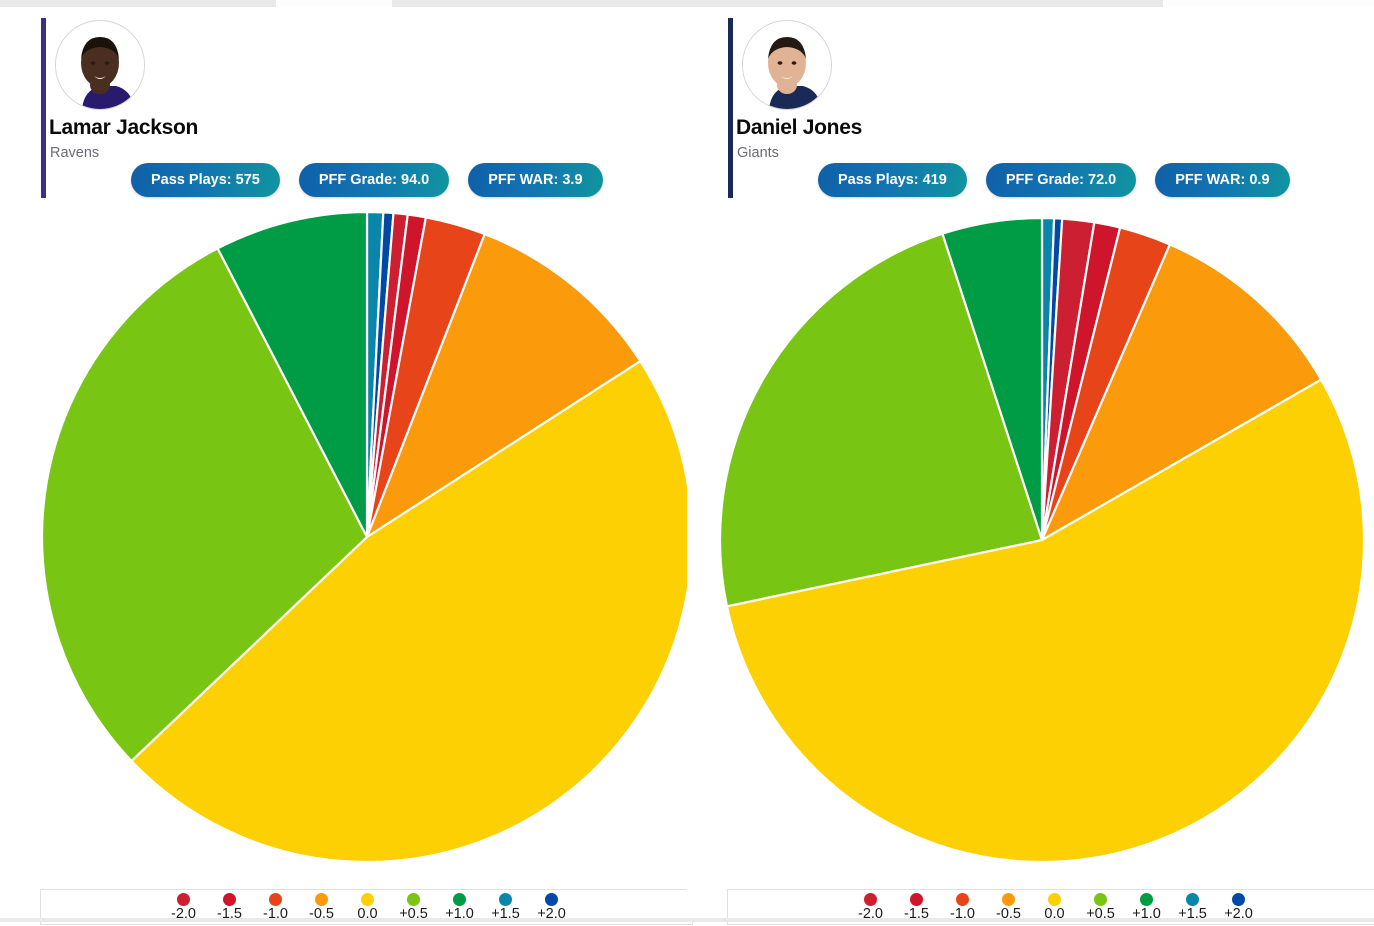 The height and width of the screenshot is (926, 1374). Describe the element at coordinates (687, 920) in the screenshot. I see `bottom-edge-strip` at that location.